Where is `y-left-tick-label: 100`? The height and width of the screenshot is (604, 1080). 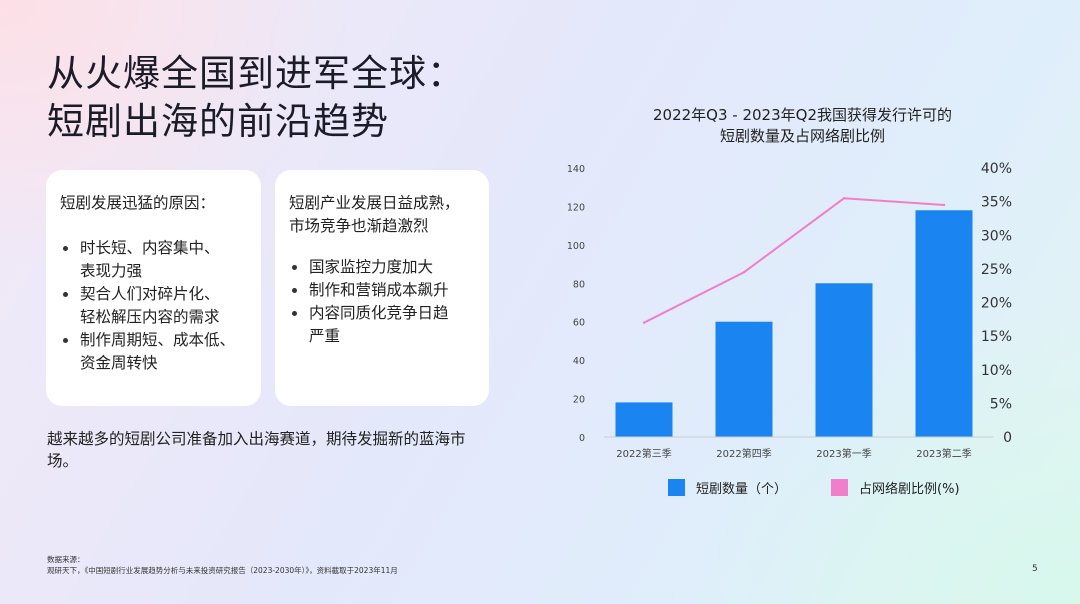
y-left-tick-label: 100 is located at coordinates (576, 246).